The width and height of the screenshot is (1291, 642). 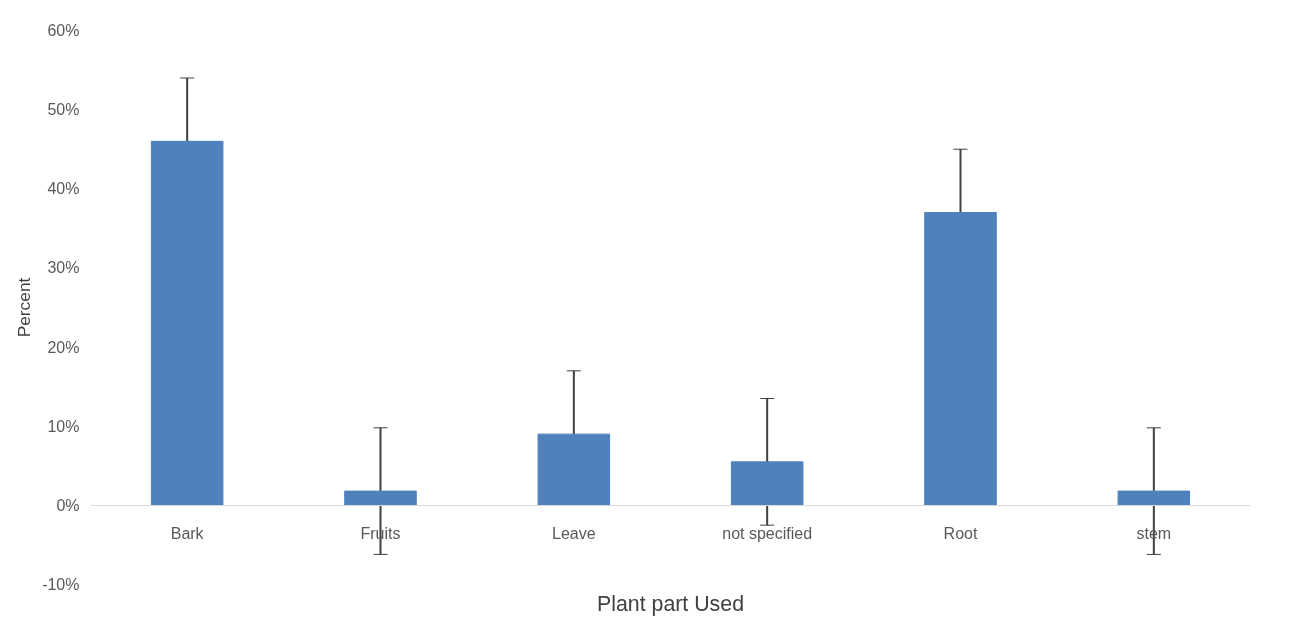 I want to click on x-tick-label: Bark, so click(x=187, y=534).